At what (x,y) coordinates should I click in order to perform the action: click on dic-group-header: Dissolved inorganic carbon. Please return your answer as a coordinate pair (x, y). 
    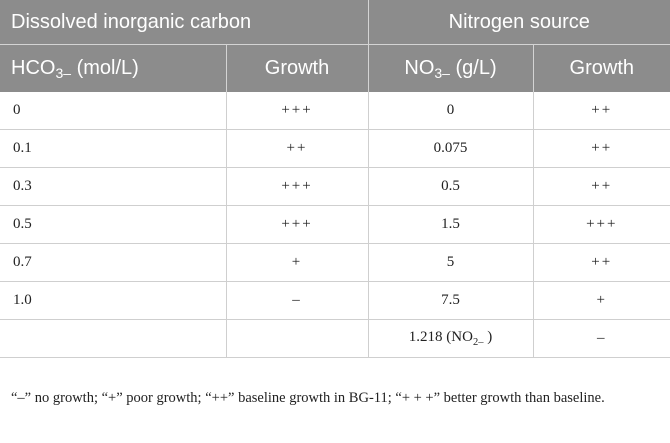
    Looking at the image, I should click on (184, 22).